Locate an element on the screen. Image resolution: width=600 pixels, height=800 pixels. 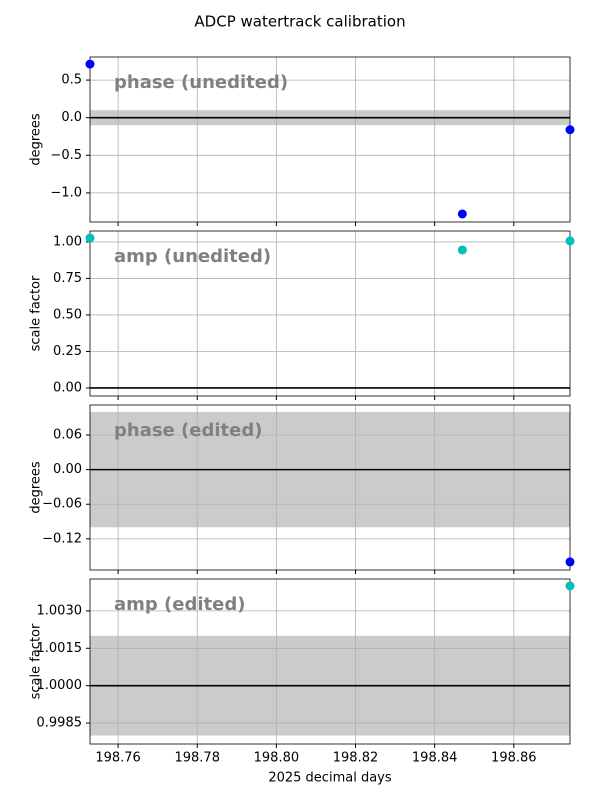
y-tick-label: 0.5 is located at coordinates (71, 80).